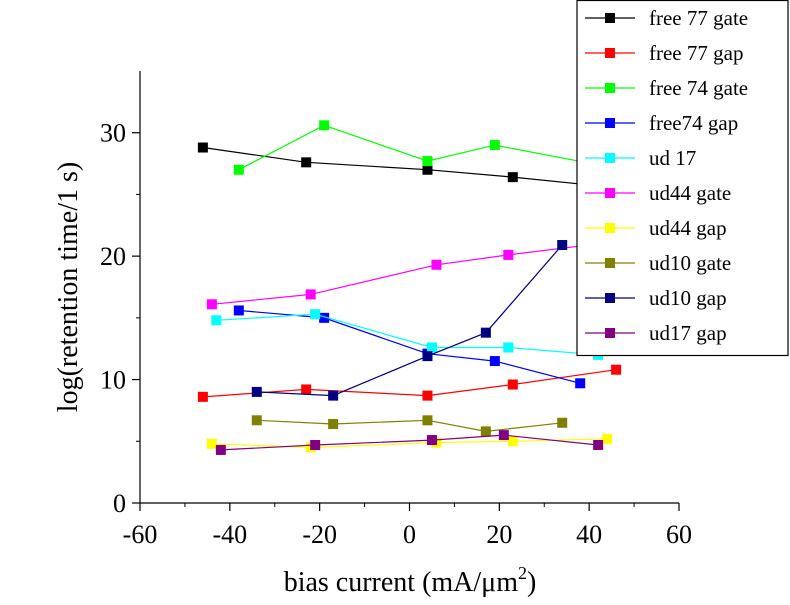 The width and height of the screenshot is (790, 605). I want to click on legend-label: free74 gap, so click(693, 123).